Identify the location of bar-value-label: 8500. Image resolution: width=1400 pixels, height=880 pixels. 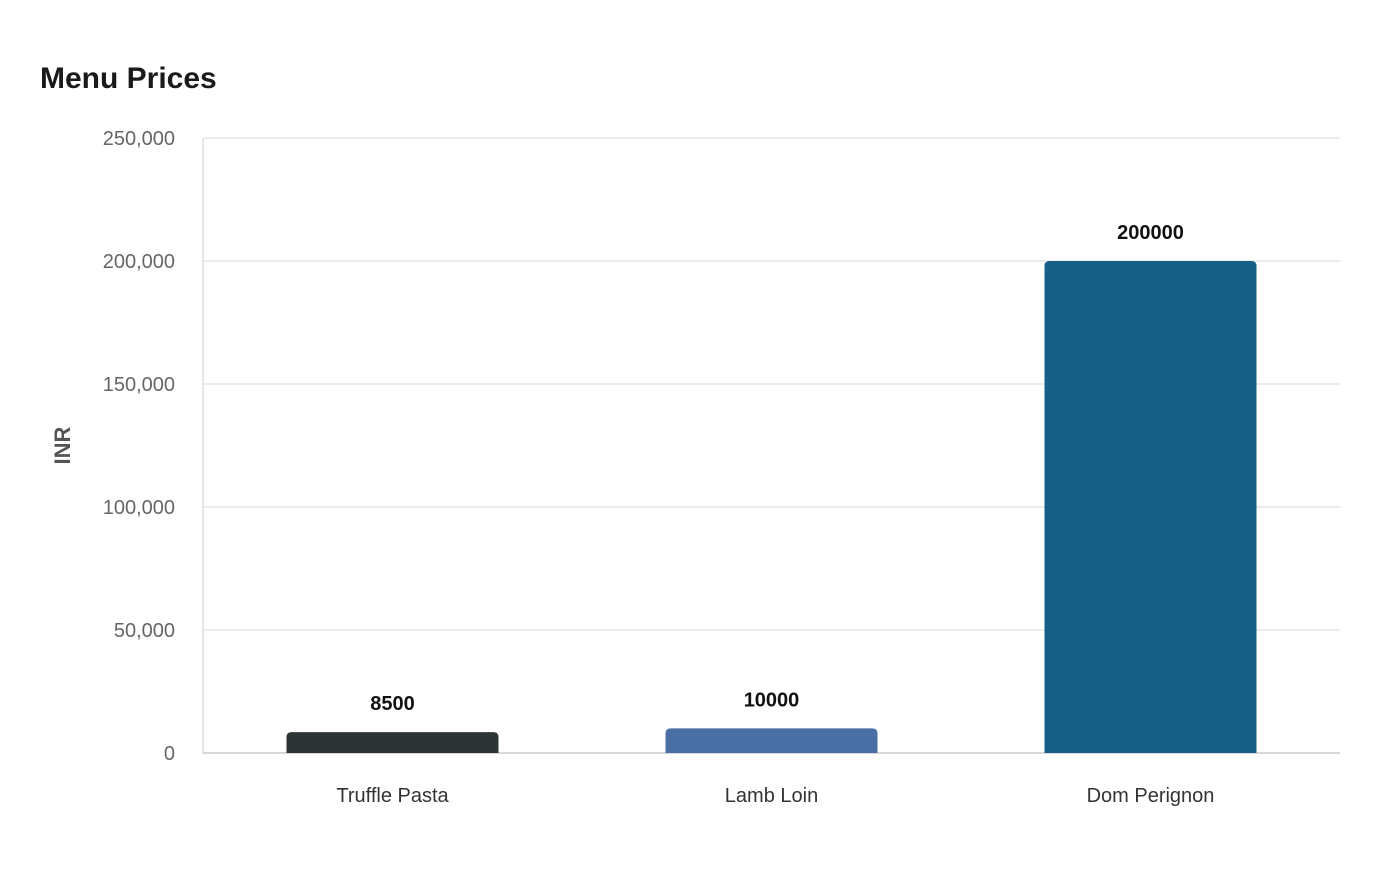
(392, 704).